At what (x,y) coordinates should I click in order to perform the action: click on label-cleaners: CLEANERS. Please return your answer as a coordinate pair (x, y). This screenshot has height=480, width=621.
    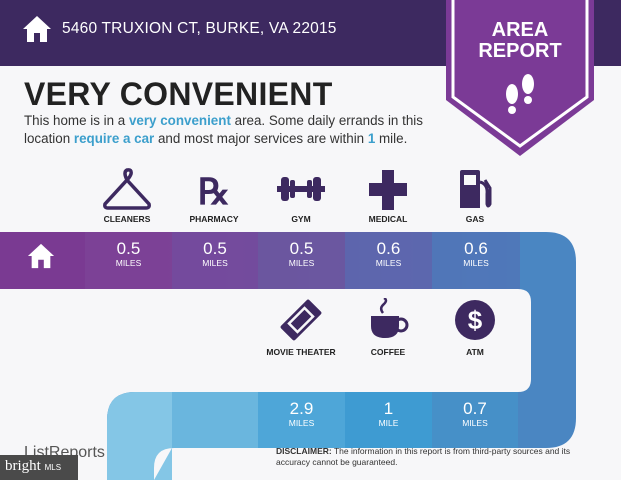
    Looking at the image, I should click on (127, 219).